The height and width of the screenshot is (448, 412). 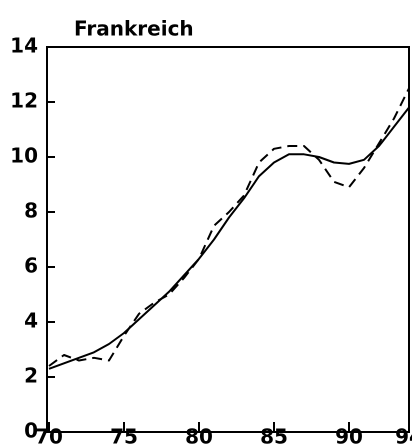 I want to click on x-tick-label: 90, so click(x=349, y=436).